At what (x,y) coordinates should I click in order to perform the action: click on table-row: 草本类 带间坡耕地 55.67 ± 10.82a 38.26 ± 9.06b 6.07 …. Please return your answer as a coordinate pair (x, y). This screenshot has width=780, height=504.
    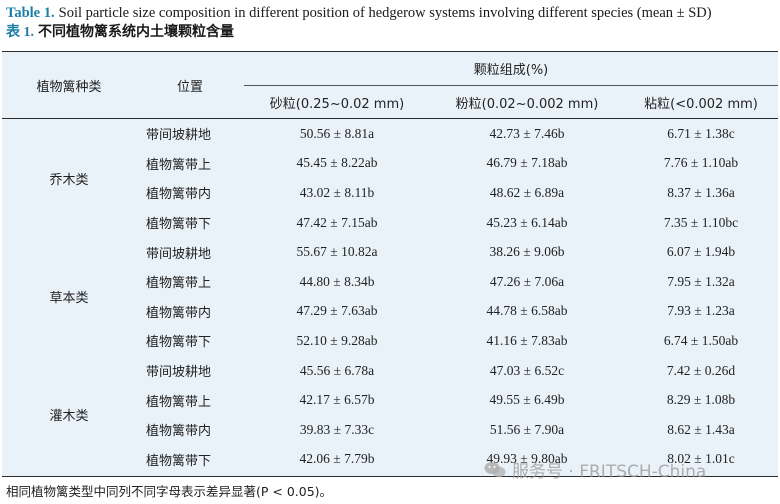
    Looking at the image, I should click on (390, 271).